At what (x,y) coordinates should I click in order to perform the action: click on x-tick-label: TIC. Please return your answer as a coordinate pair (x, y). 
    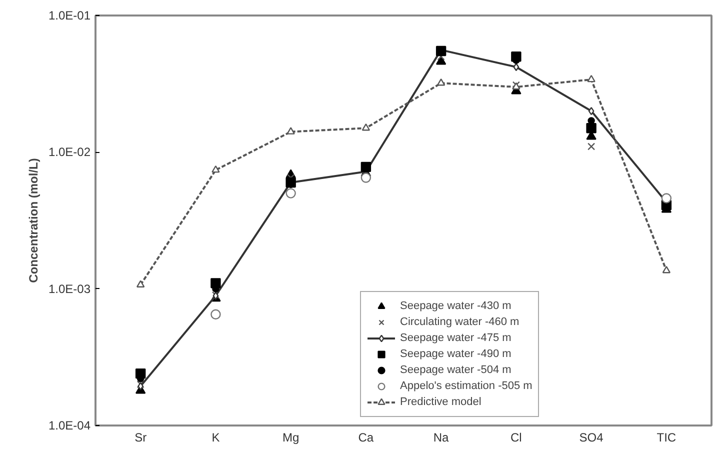
    Looking at the image, I should click on (666, 437).